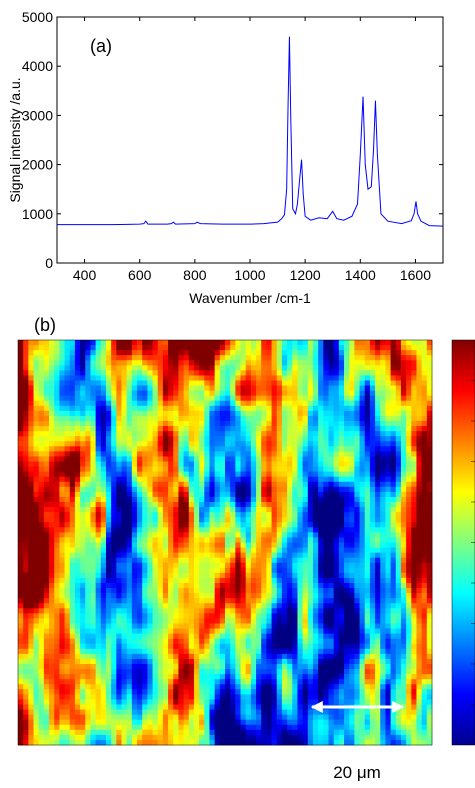  Describe the element at coordinates (101, 46) in the screenshot. I see `panel-label: (a)` at that location.